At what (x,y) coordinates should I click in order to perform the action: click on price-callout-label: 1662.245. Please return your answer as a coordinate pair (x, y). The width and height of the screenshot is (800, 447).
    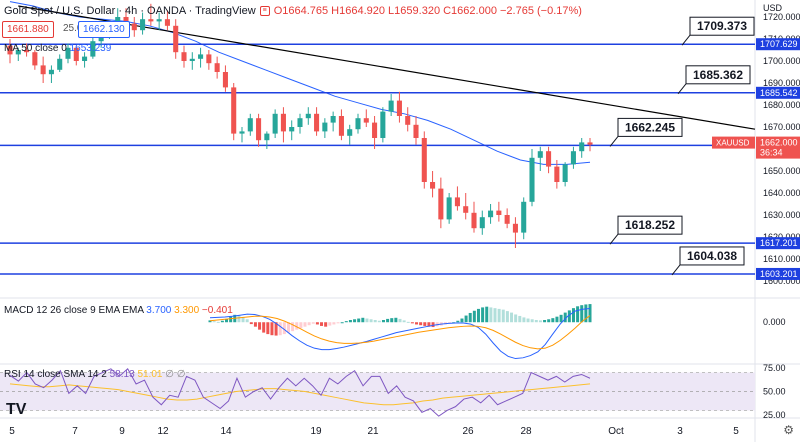
    Looking at the image, I should click on (650, 127).